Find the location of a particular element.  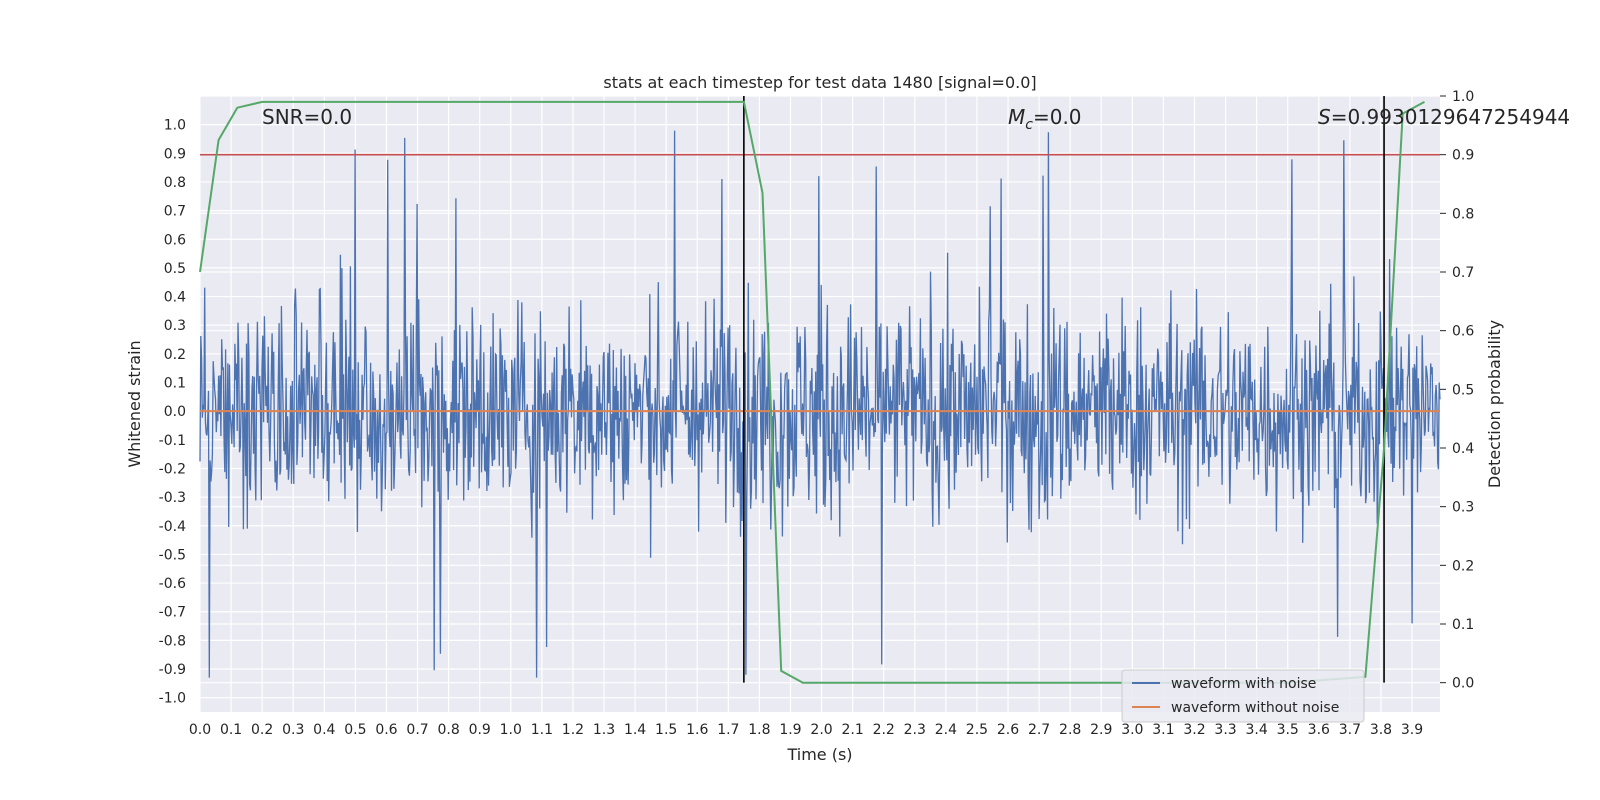

x-axis-label: Time (s) is located at coordinates (819, 754).